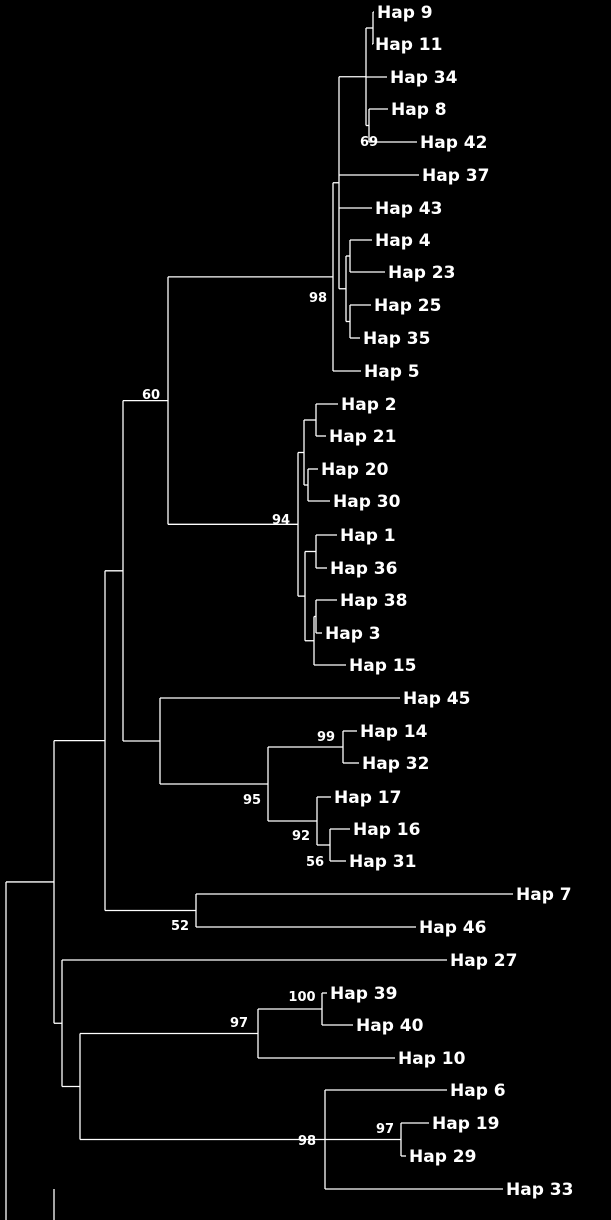  Describe the element at coordinates (367, 798) in the screenshot. I see `leaf-label: Hap 17` at that location.